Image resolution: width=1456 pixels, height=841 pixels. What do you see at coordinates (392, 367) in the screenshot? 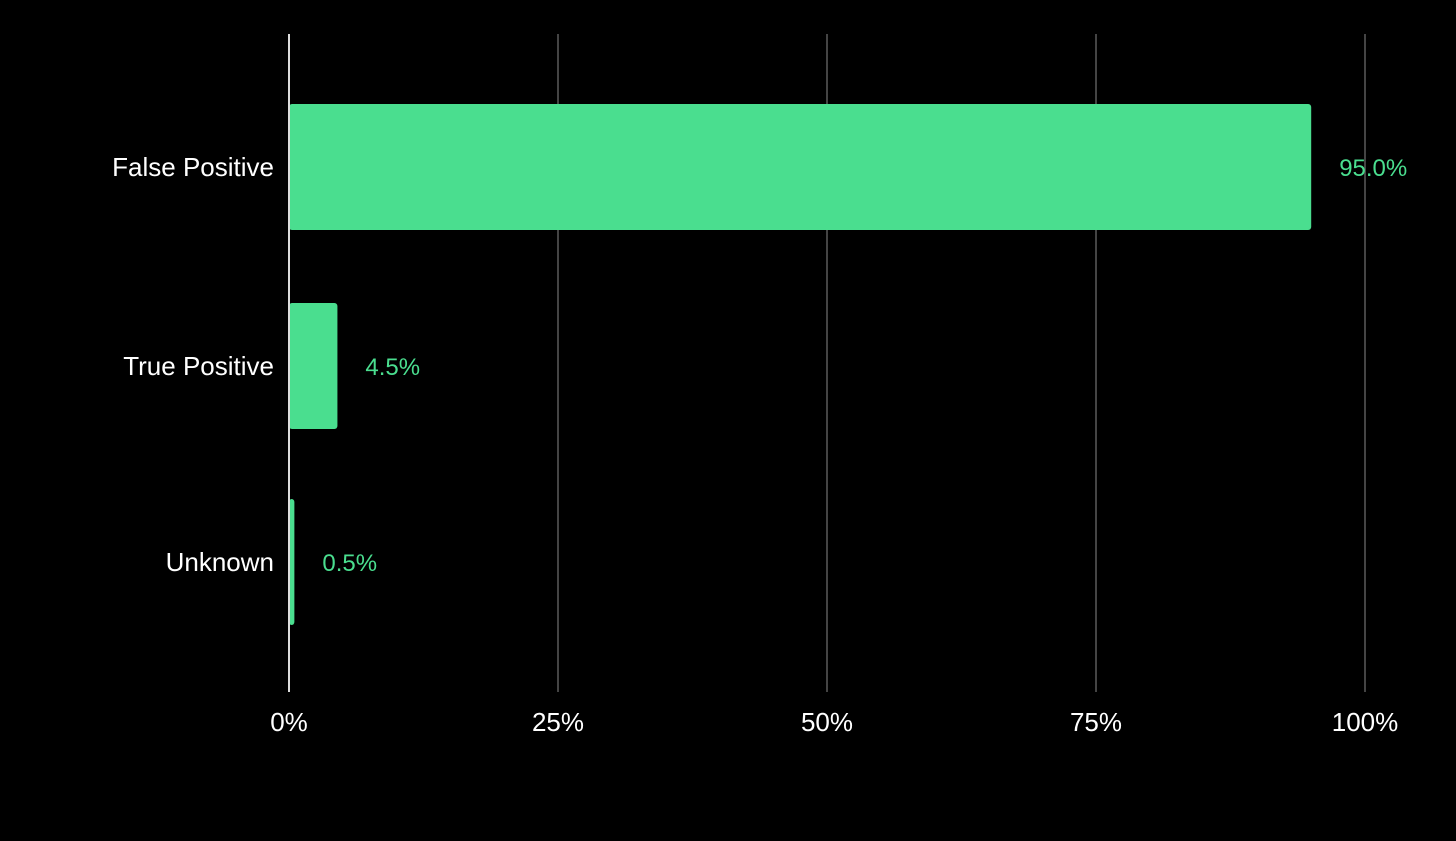
I see `value-label: 4.5%` at bounding box center [392, 367].